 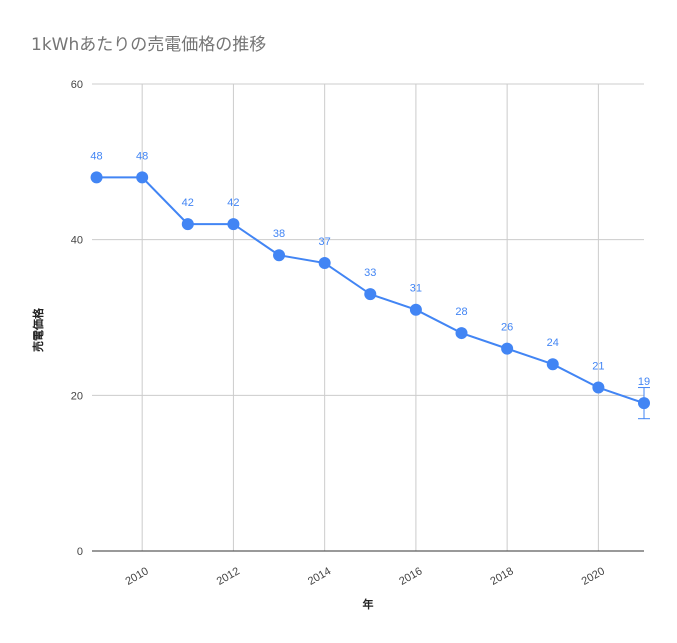 What do you see at coordinates (136, 576) in the screenshot?
I see `x-tick-label: 2010` at bounding box center [136, 576].